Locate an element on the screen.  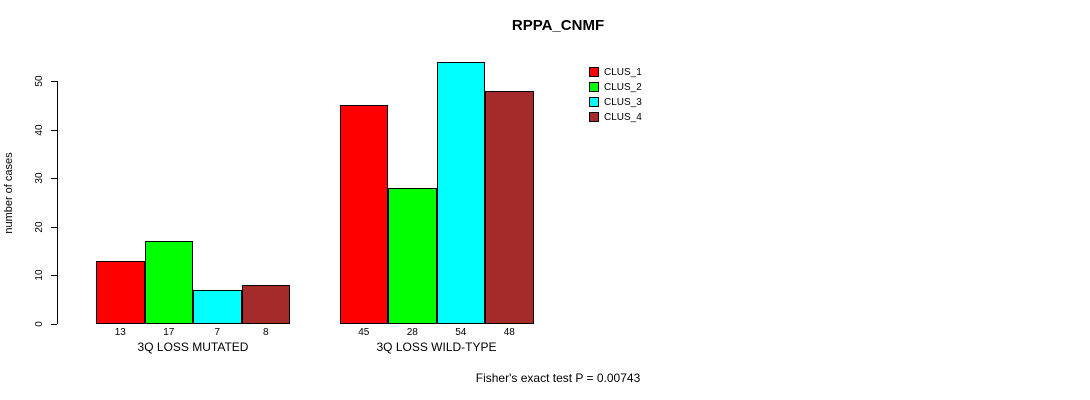
legend-item-clus_2: CLUS_2 is located at coordinates (615, 87).